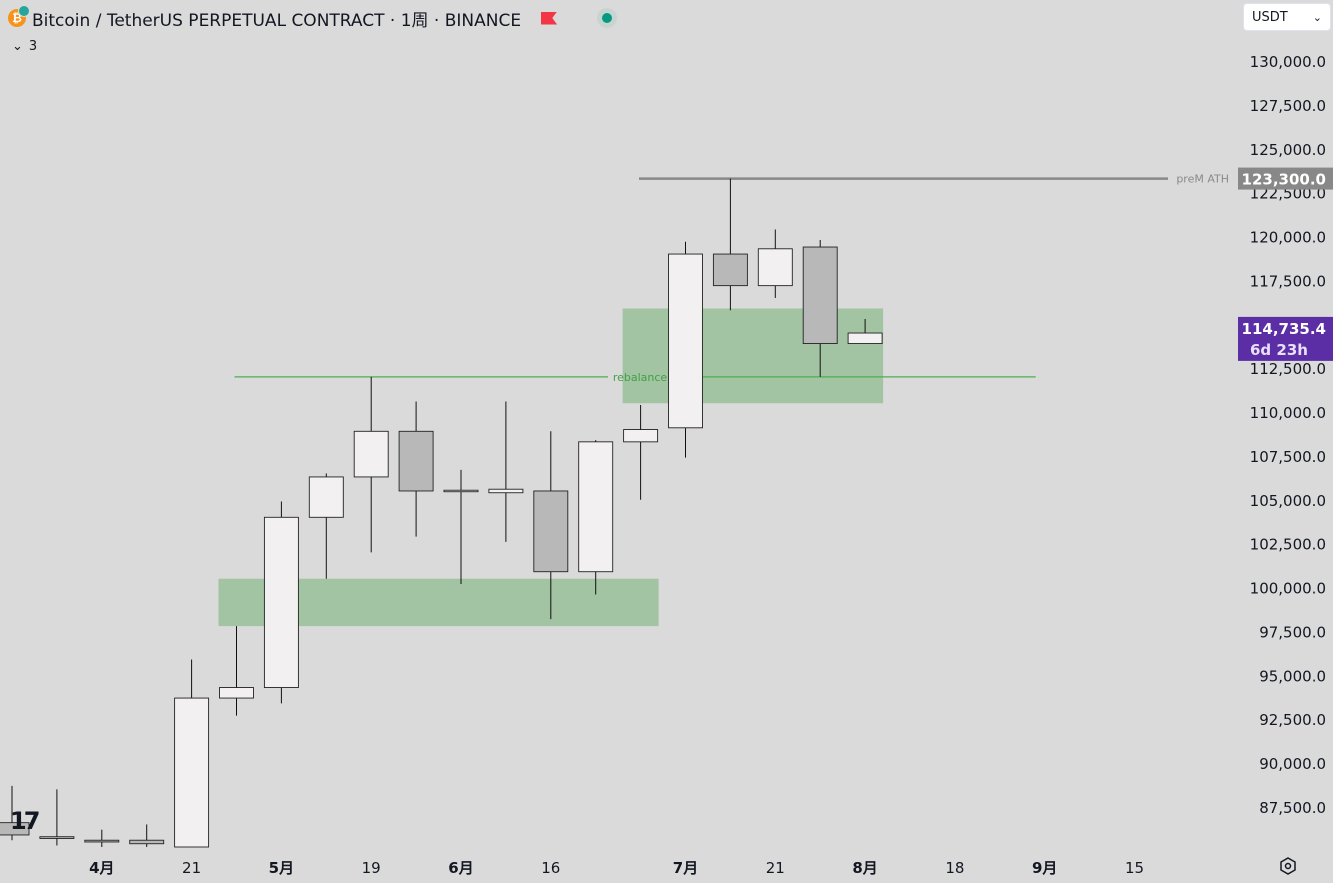 Image resolution: width=1333 pixels, height=883 pixels. I want to click on price-tick-label: 110,000.0, so click(1288, 413).